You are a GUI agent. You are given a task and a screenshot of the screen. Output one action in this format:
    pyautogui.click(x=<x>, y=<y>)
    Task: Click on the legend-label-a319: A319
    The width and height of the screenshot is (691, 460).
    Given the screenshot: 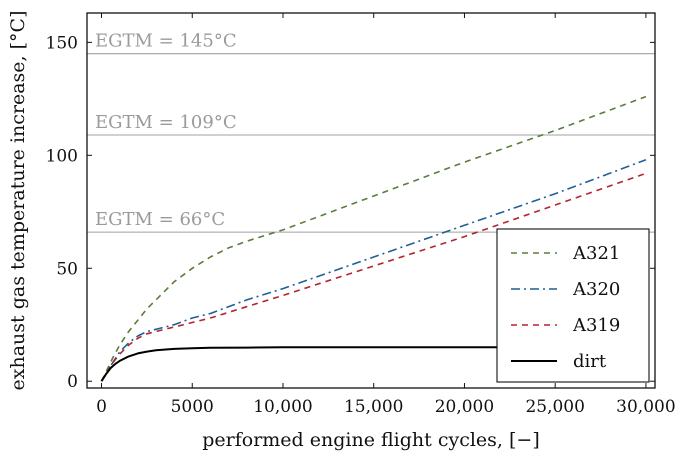 What is the action you would take?
    pyautogui.click(x=596, y=325)
    